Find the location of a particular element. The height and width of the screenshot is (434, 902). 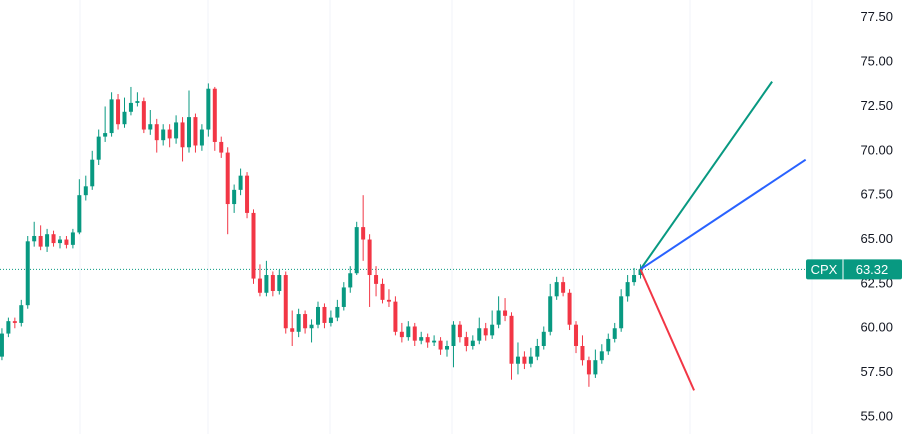

y-tick-label: 75.00 is located at coordinates (876, 61).